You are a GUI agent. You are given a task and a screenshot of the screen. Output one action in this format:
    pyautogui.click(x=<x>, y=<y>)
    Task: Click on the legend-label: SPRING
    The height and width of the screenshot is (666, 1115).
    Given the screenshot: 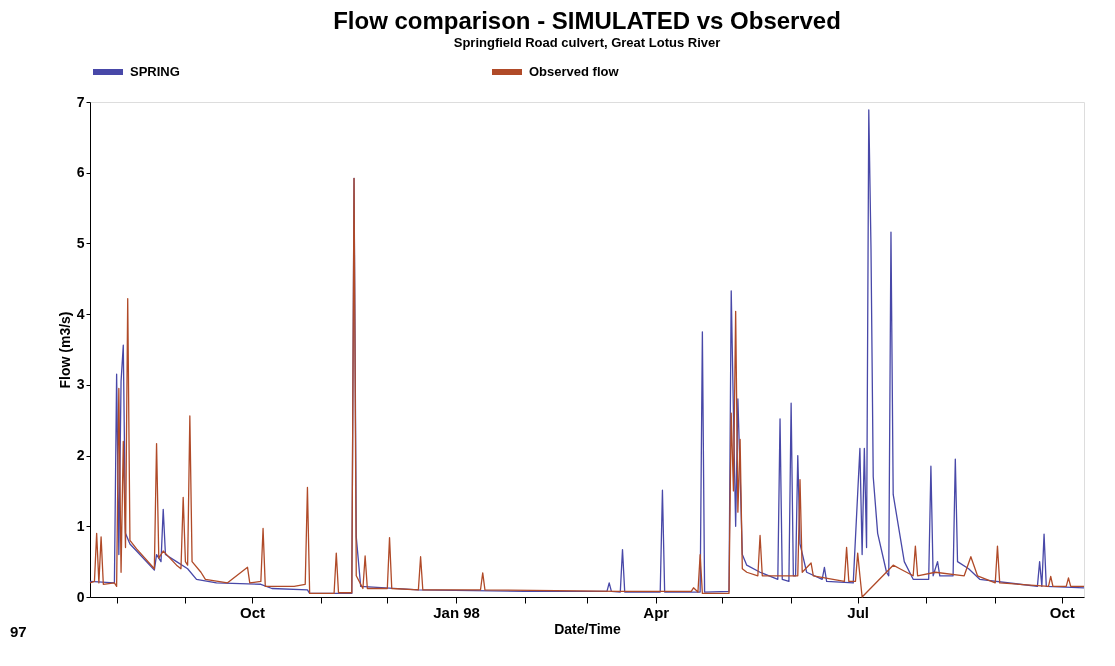 What is the action you would take?
    pyautogui.click(x=155, y=71)
    